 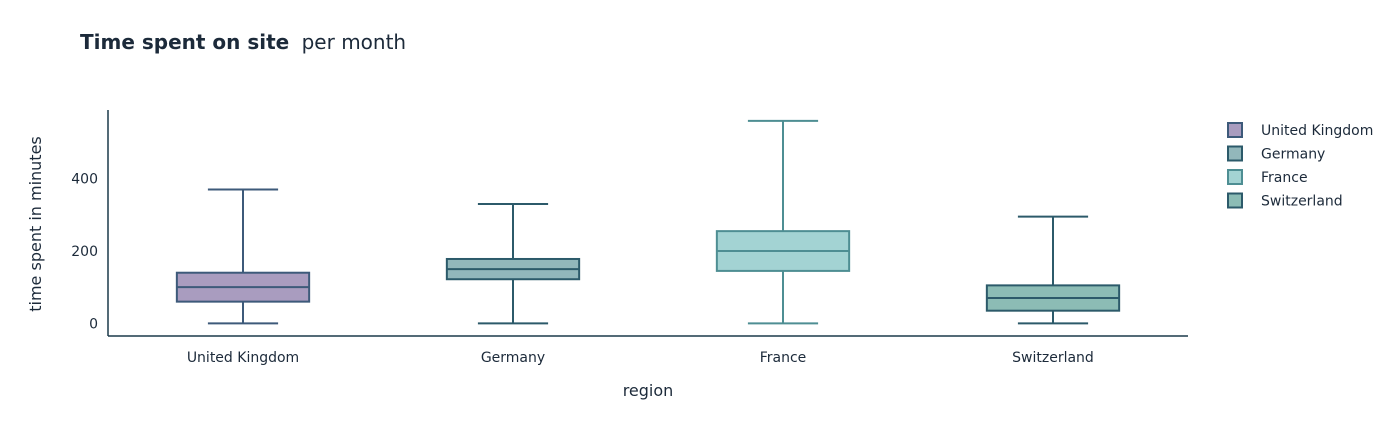 What do you see at coordinates (1053, 270) in the screenshot?
I see `box-switzerland` at bounding box center [1053, 270].